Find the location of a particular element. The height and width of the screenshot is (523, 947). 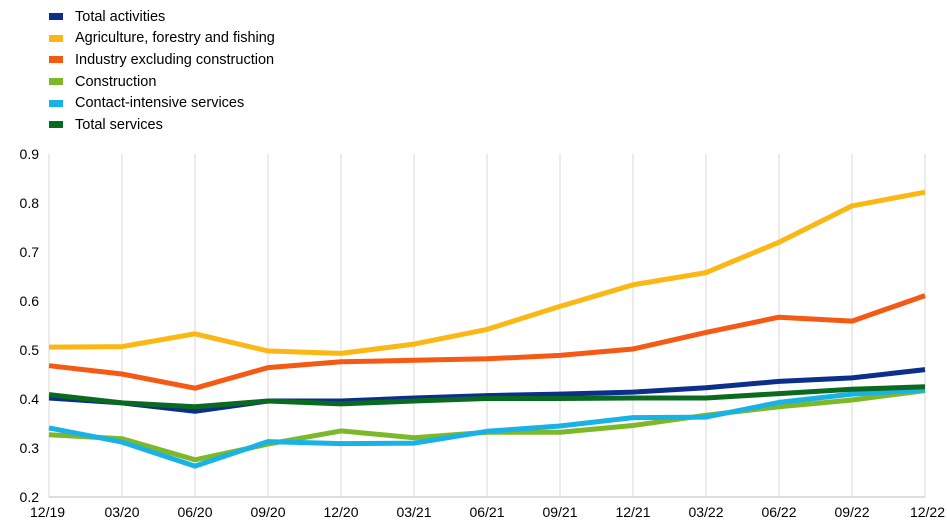

x-tick-label: 12/22 is located at coordinates (927, 512).